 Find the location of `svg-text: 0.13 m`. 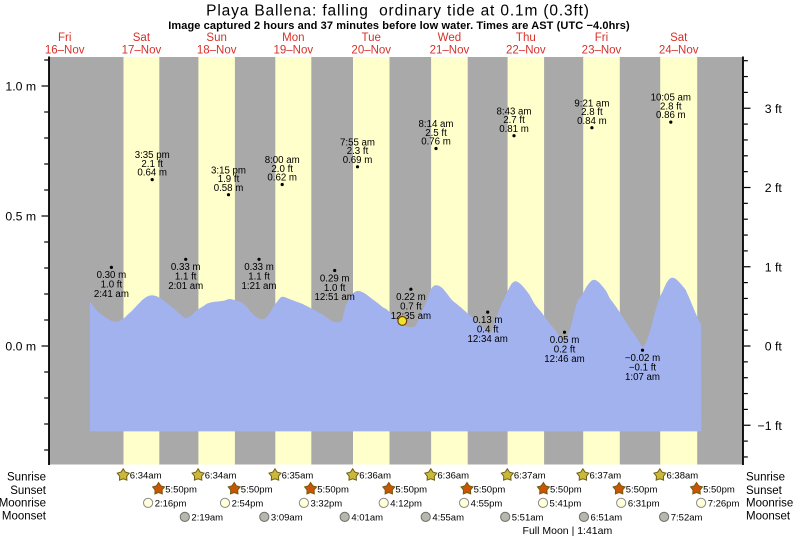

svg-text: 0.13 m is located at coordinates (488, 320).